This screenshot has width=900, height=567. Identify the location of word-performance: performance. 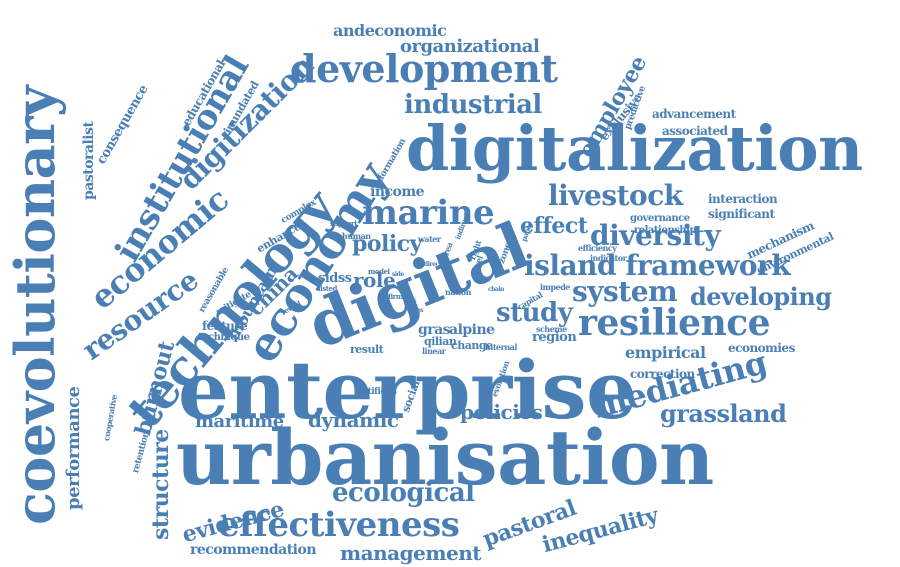
(73, 448).